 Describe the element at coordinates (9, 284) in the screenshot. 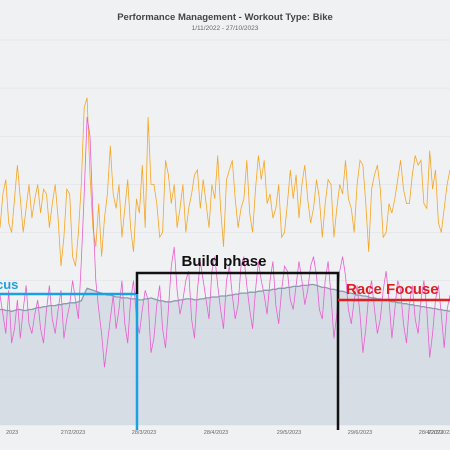

I see `phase-label-focus: cus` at that location.